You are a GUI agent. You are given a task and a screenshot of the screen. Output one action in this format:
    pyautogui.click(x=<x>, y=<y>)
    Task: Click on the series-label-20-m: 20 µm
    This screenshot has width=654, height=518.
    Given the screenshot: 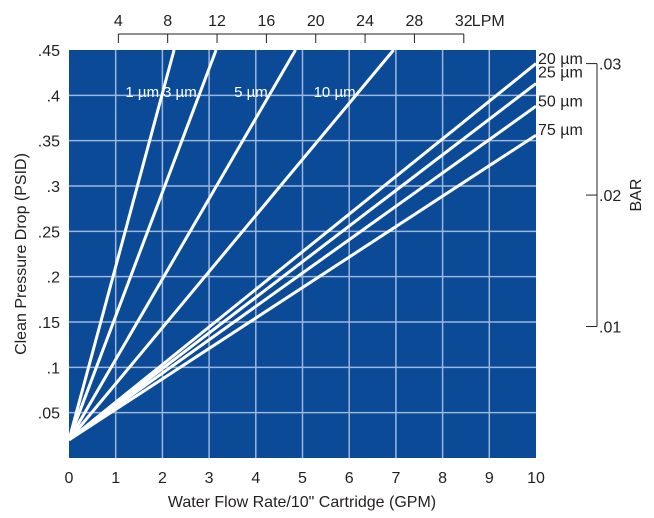 What is the action you would take?
    pyautogui.click(x=560, y=59)
    